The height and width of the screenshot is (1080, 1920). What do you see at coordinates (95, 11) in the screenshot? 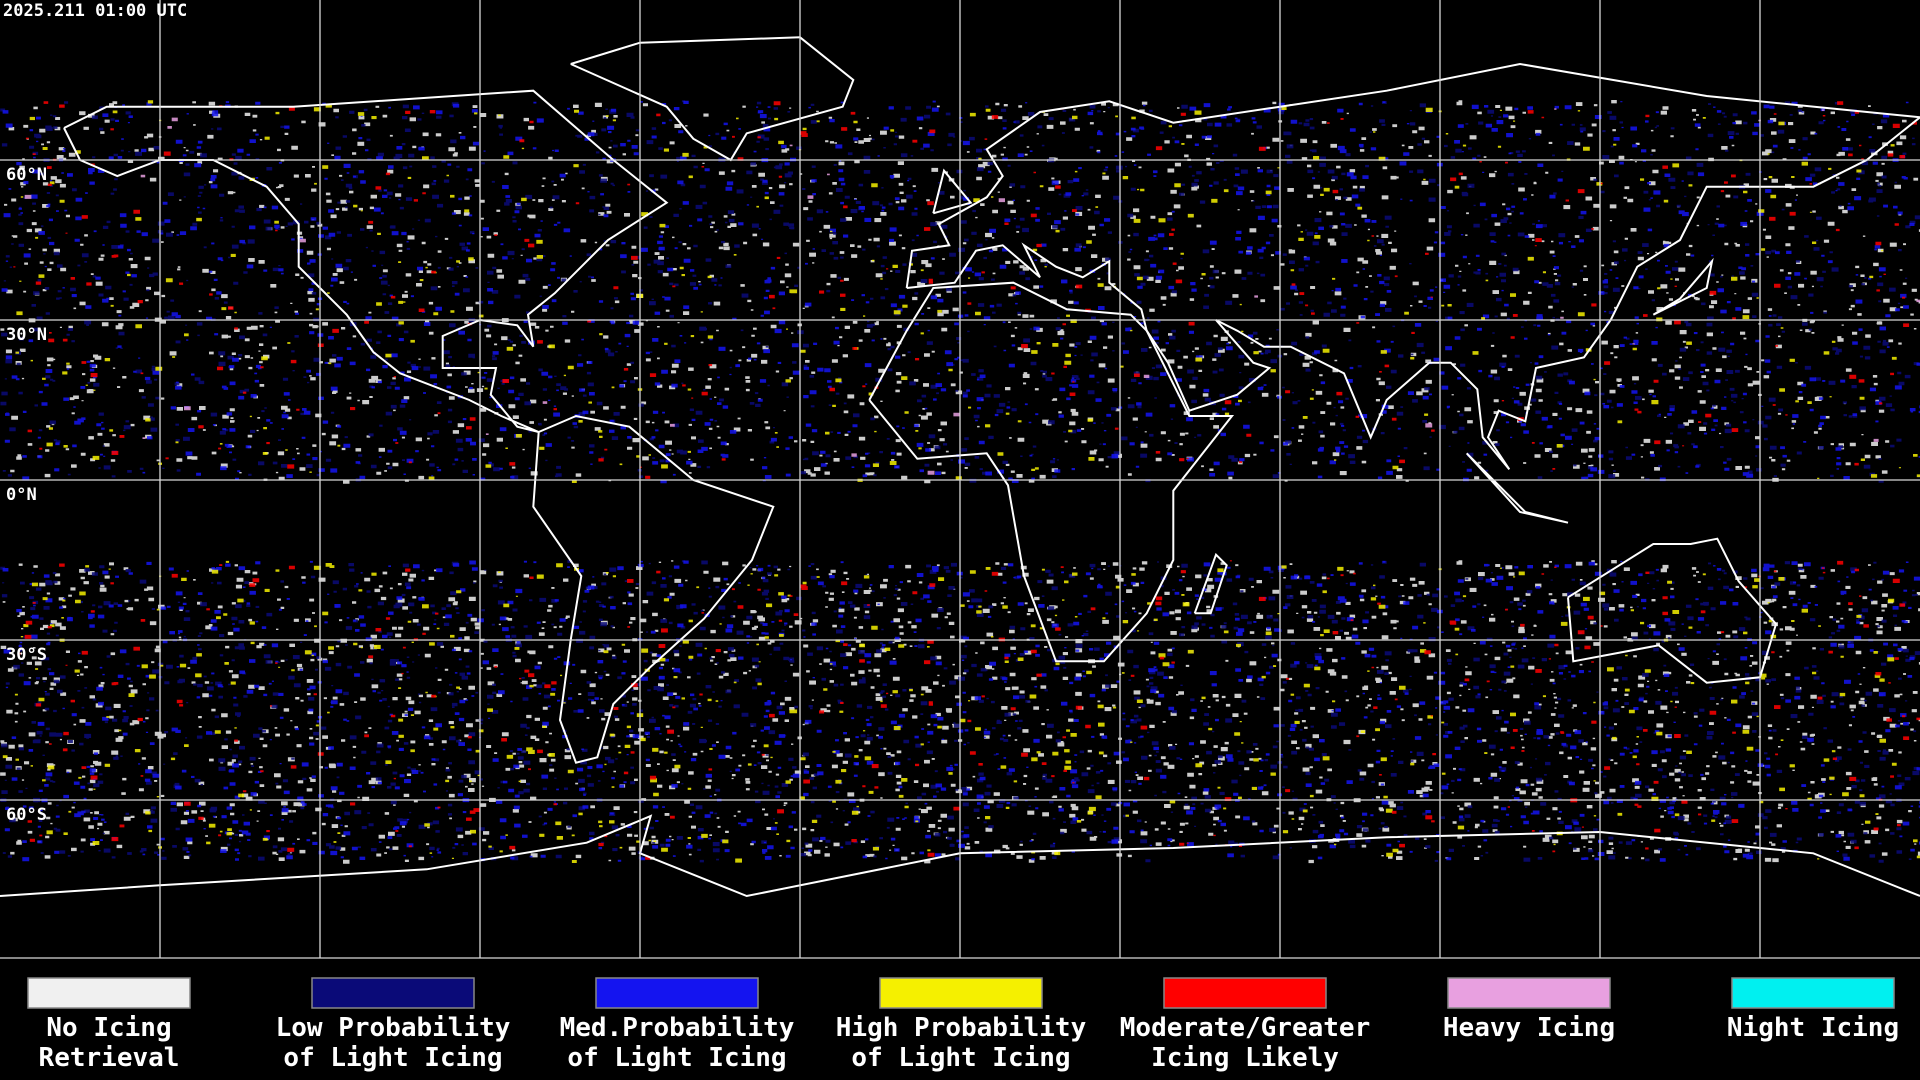
I see `timestamp: 2025.211 01:00 UTC` at bounding box center [95, 11].